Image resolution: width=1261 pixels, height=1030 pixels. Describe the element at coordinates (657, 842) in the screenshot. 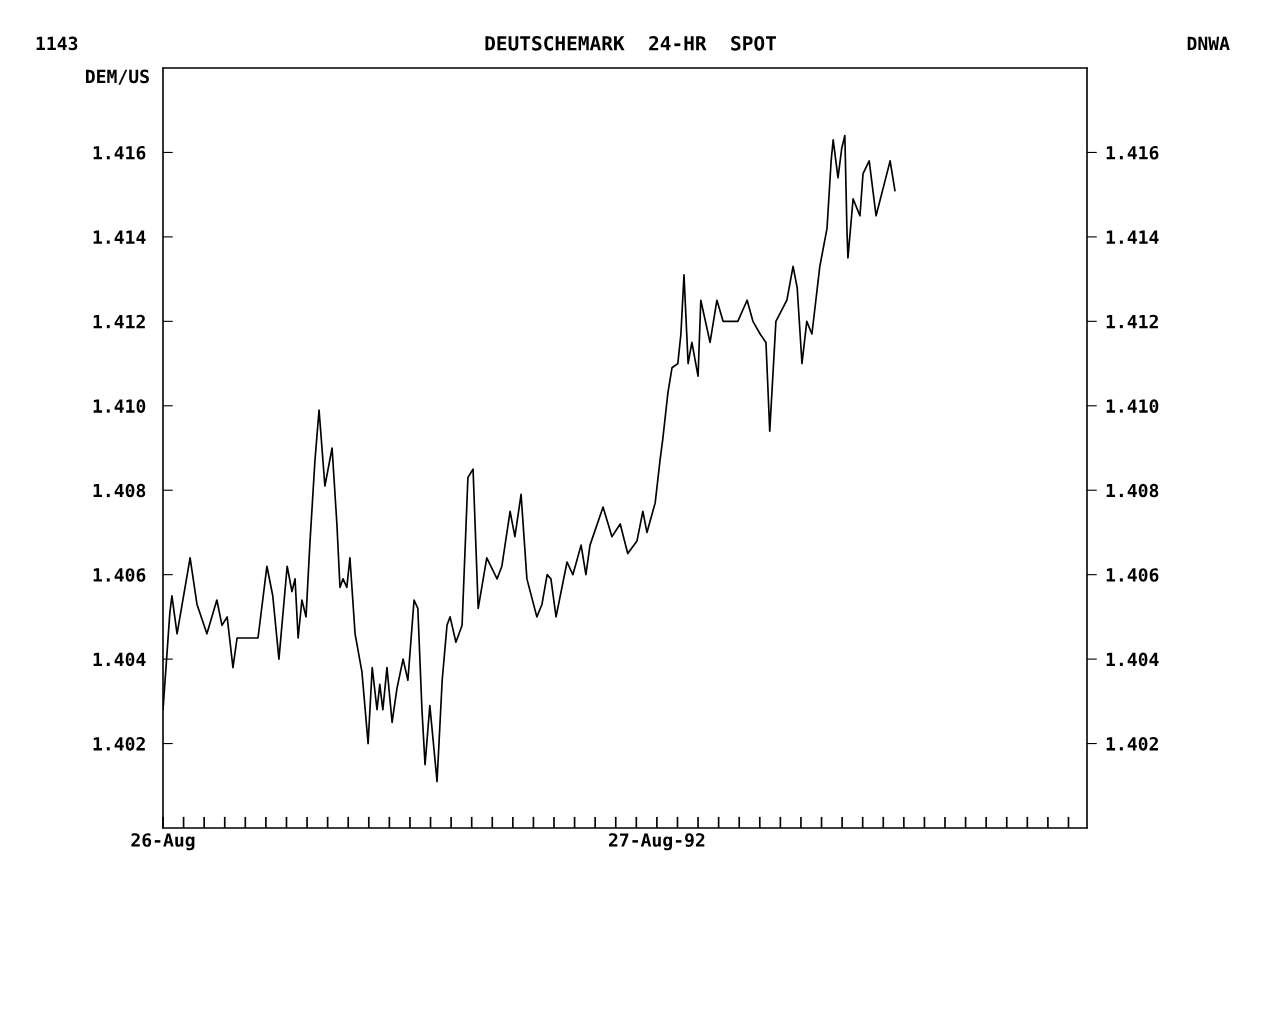

I see `x-tick-label: 27-Aug-92` at that location.